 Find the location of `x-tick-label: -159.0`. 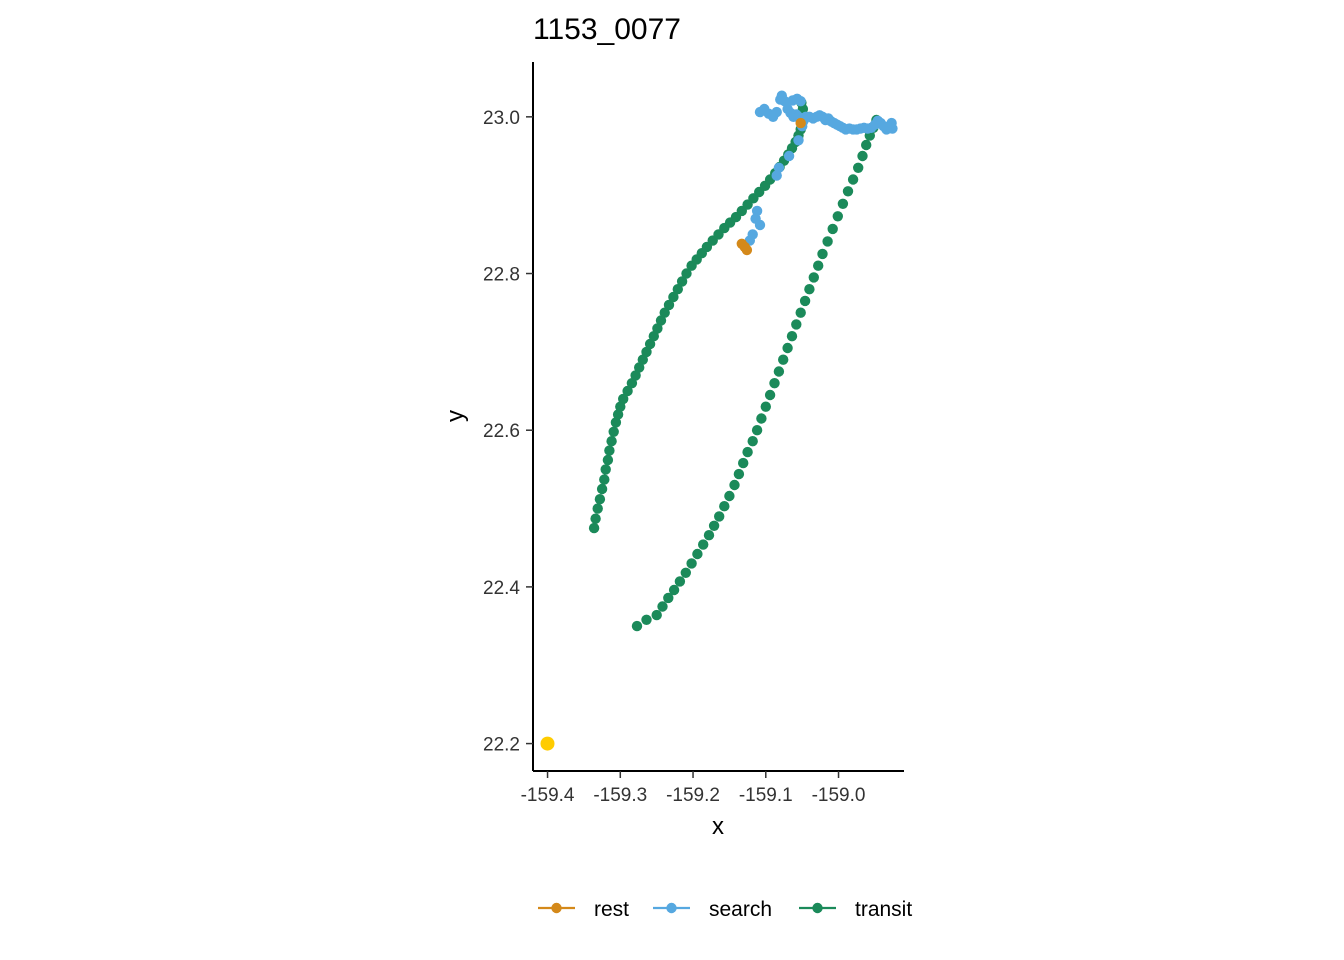

x-tick-label: -159.0 is located at coordinates (839, 795).